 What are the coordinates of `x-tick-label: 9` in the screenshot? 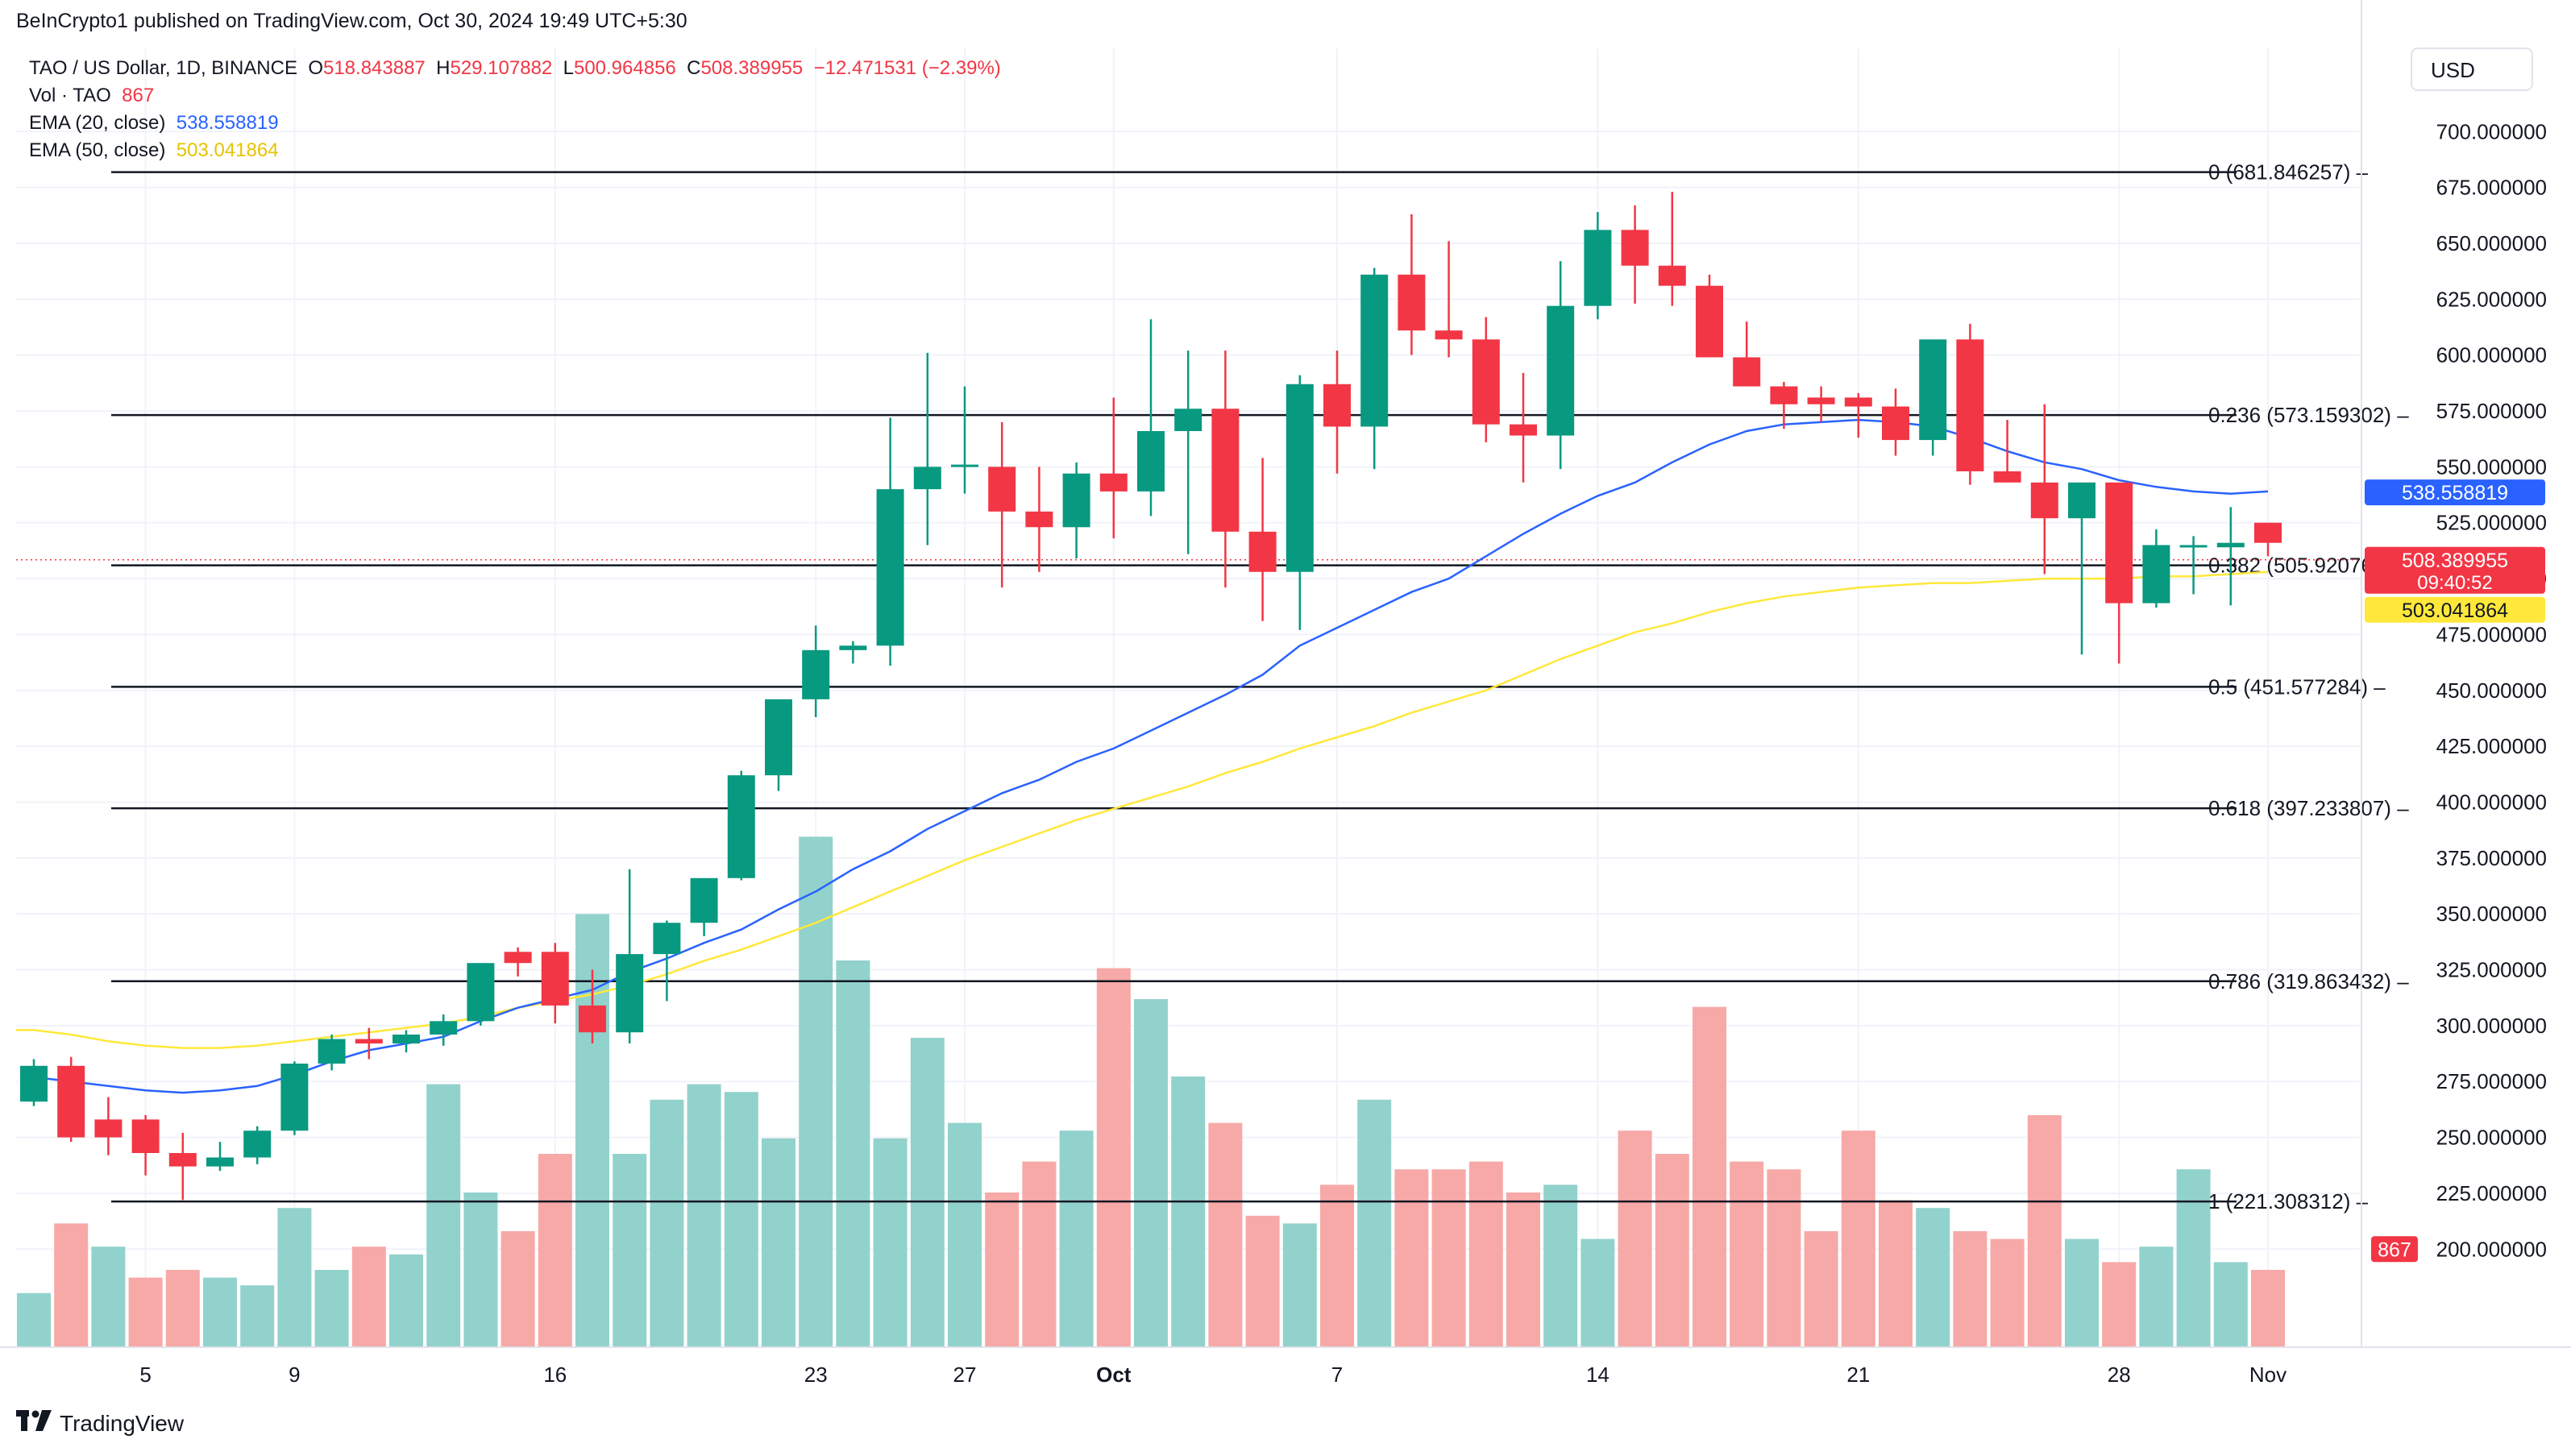 It's located at (294, 1375).